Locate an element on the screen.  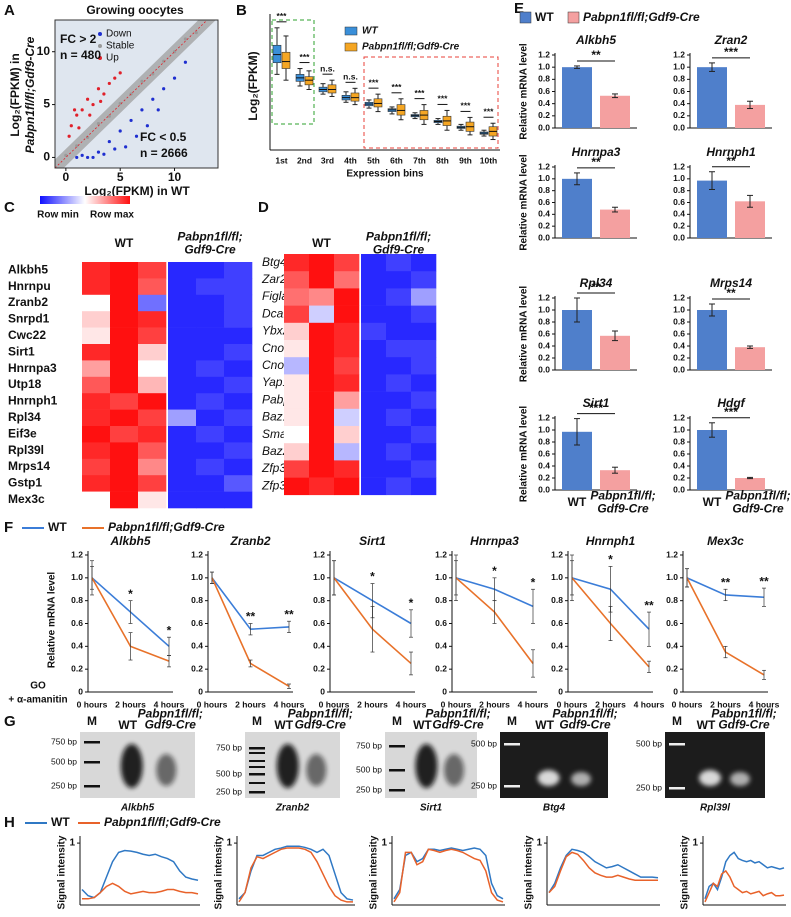
x-tick-label: 3rd is located at coordinates (327, 160).